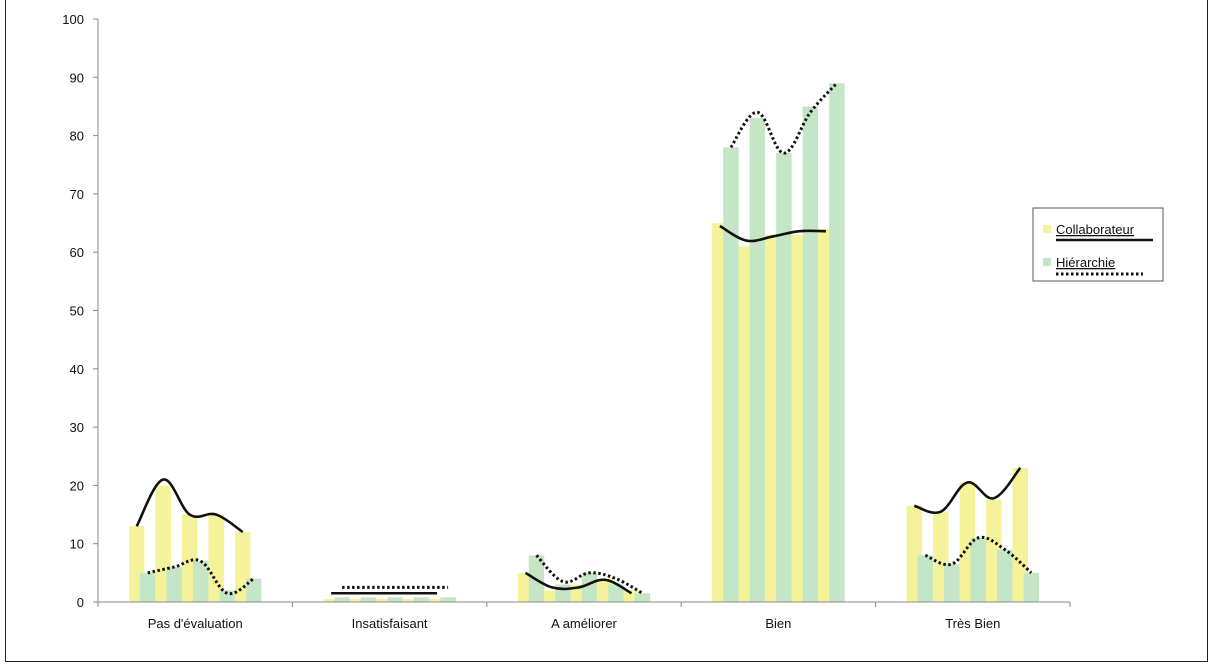 This screenshot has height=664, width=1213. What do you see at coordinates (1047, 229) in the screenshot?
I see `legend-swatch-collaborateur` at bounding box center [1047, 229].